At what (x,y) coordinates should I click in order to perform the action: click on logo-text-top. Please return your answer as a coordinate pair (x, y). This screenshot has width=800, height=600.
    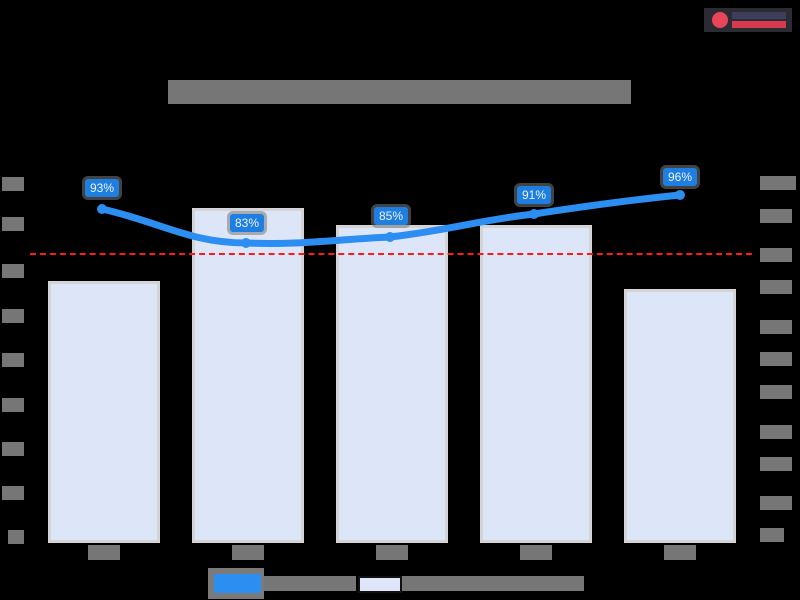
    Looking at the image, I should click on (759, 15).